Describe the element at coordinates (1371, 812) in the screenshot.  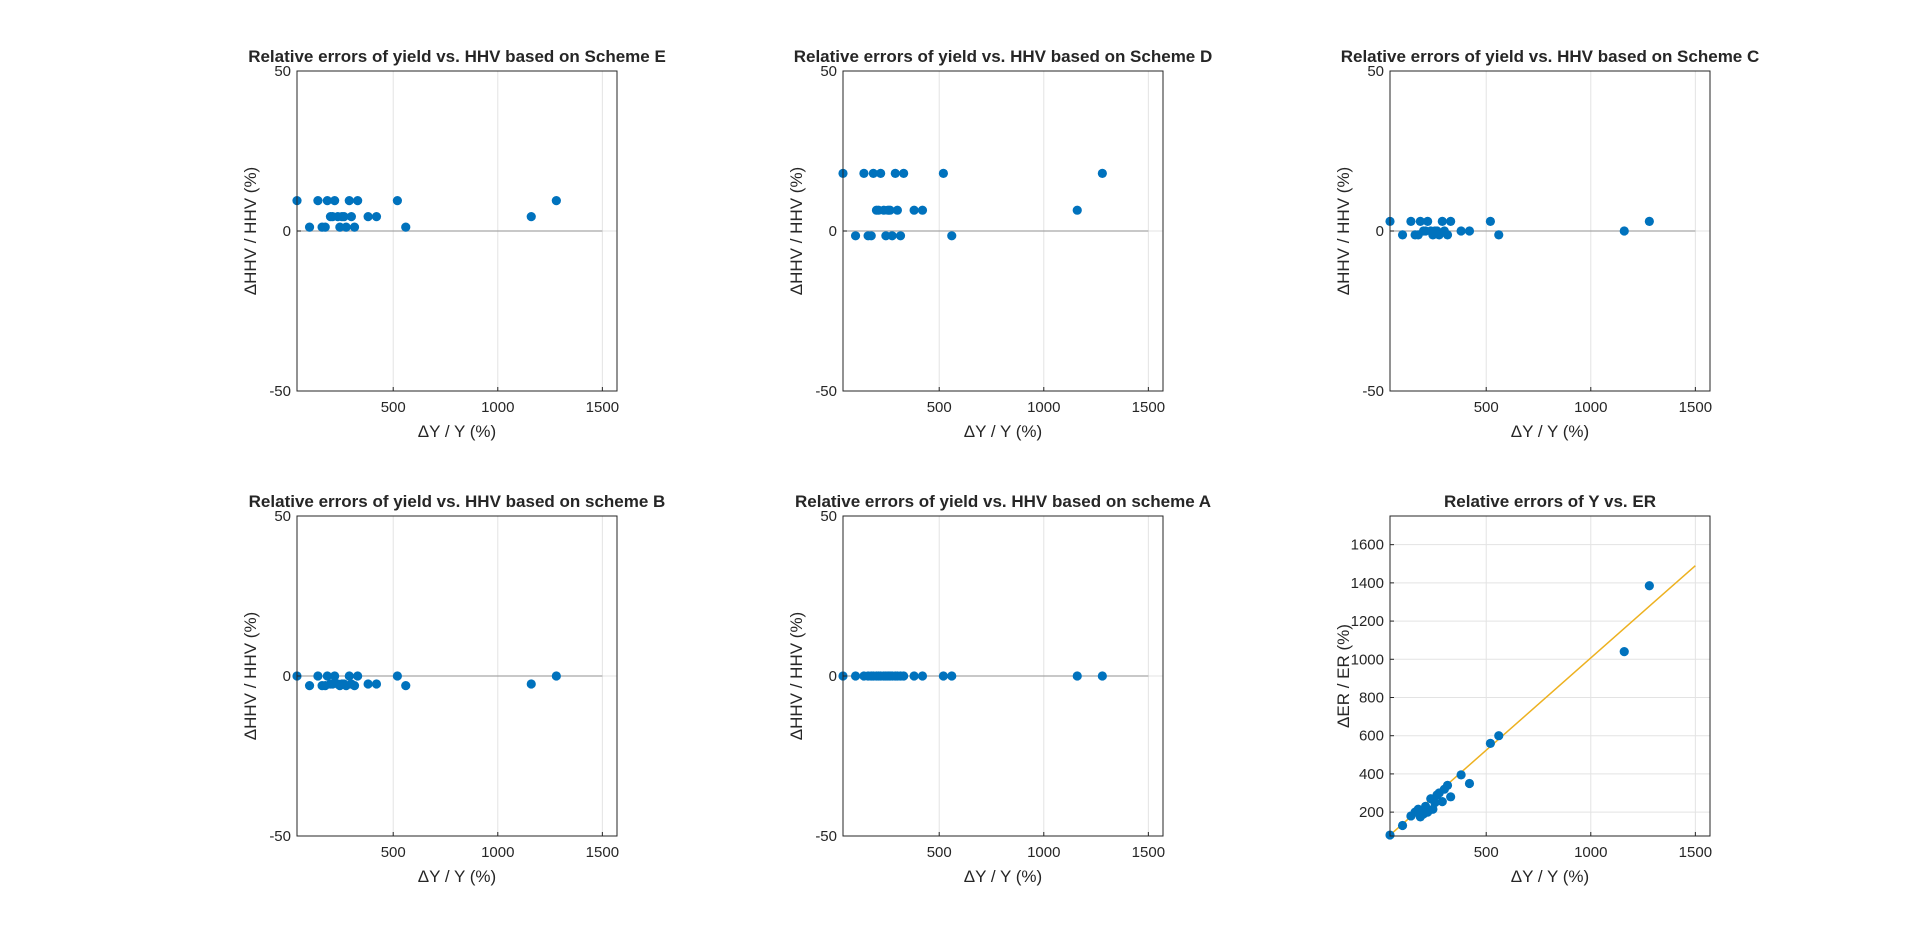
I see `y-tick-label: 200` at that location.